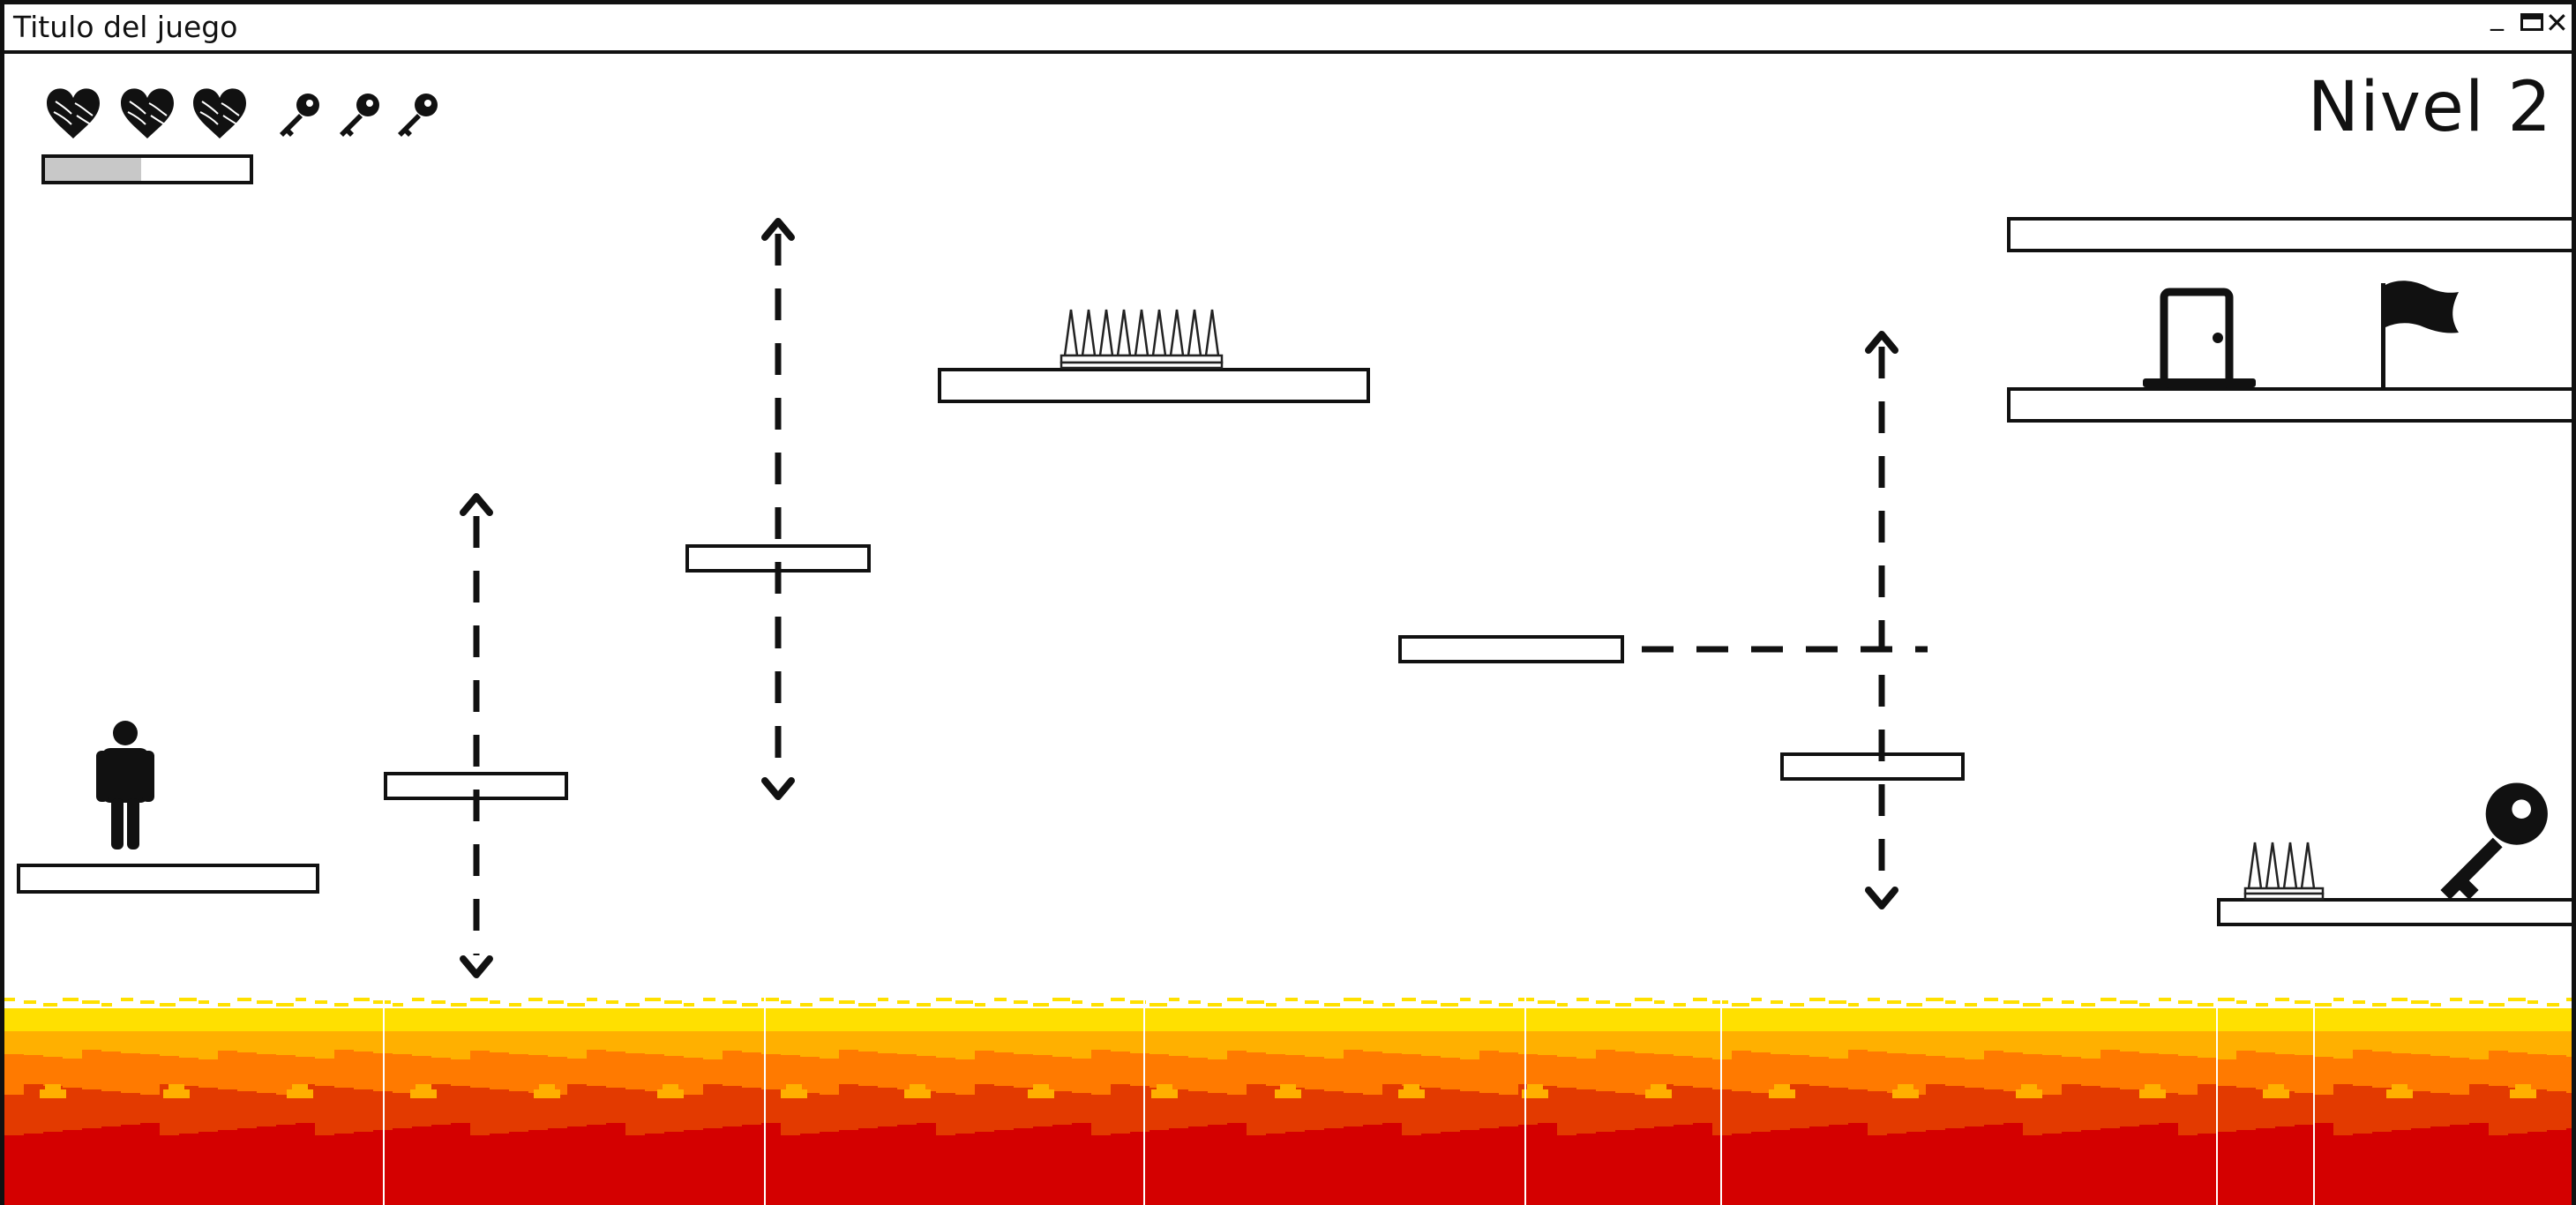 This screenshot has height=1205, width=2576. Describe the element at coordinates (2497, 16) in the screenshot. I see `minimize-button: _` at that location.